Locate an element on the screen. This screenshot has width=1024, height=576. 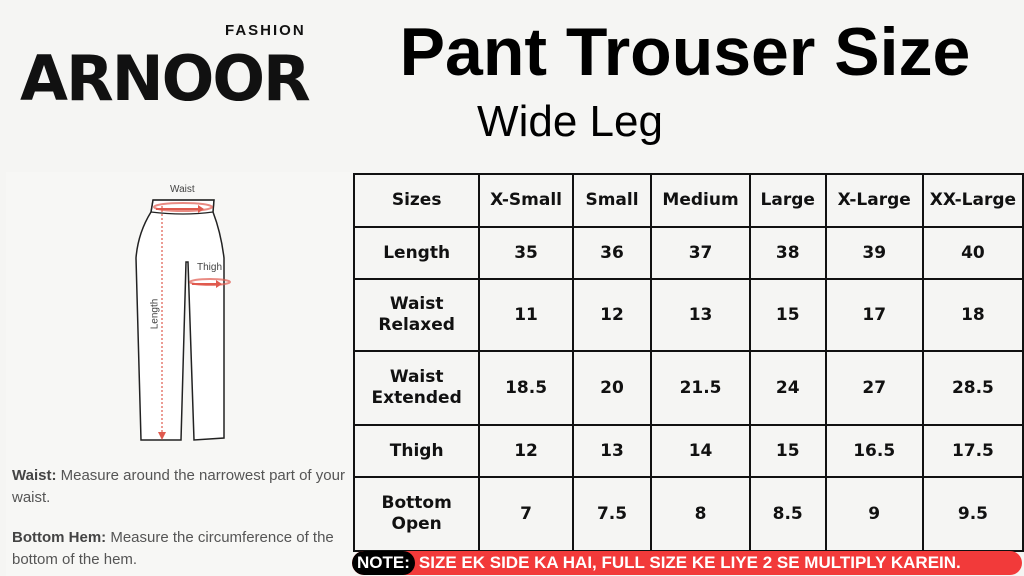
row-label: Bottom Open is located at coordinates (416, 514).